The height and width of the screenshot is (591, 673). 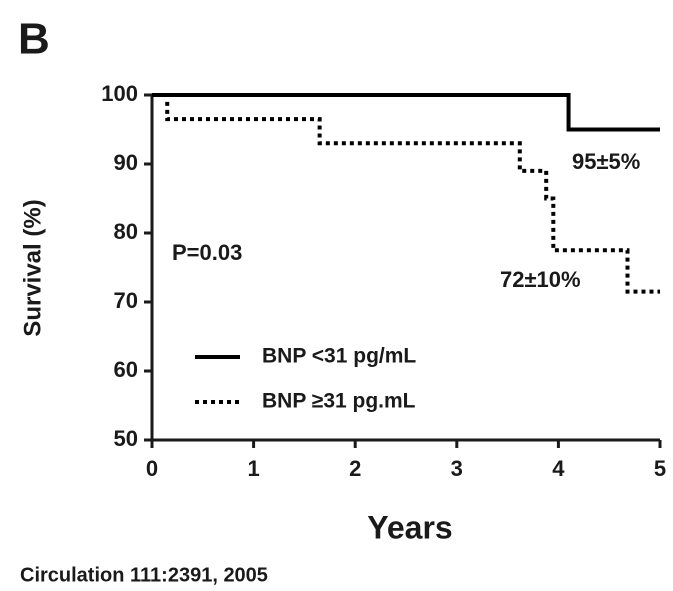 I want to click on legend-label: BNP <31 pg/mL, so click(x=339, y=356).